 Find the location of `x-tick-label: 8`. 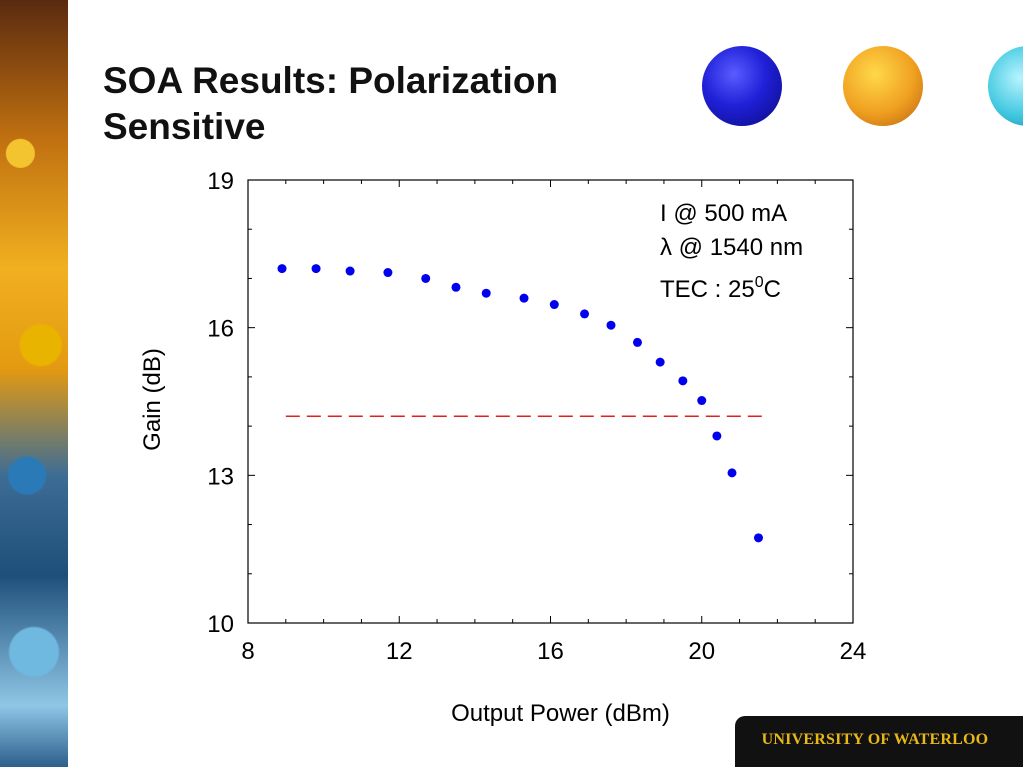

x-tick-label: 8 is located at coordinates (247, 651).